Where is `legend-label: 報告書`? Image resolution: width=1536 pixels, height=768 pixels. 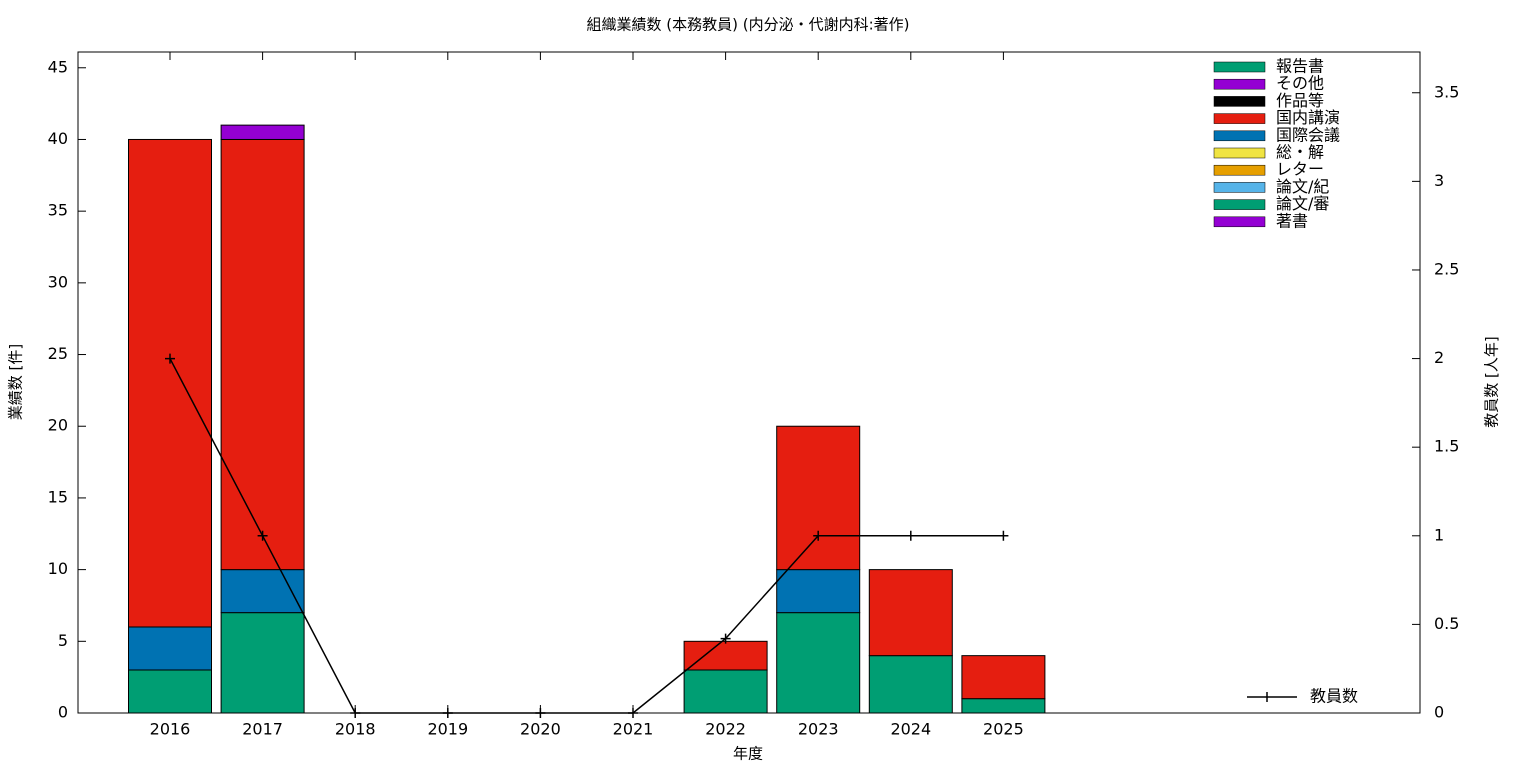
legend-label: 報告書 is located at coordinates (1300, 66).